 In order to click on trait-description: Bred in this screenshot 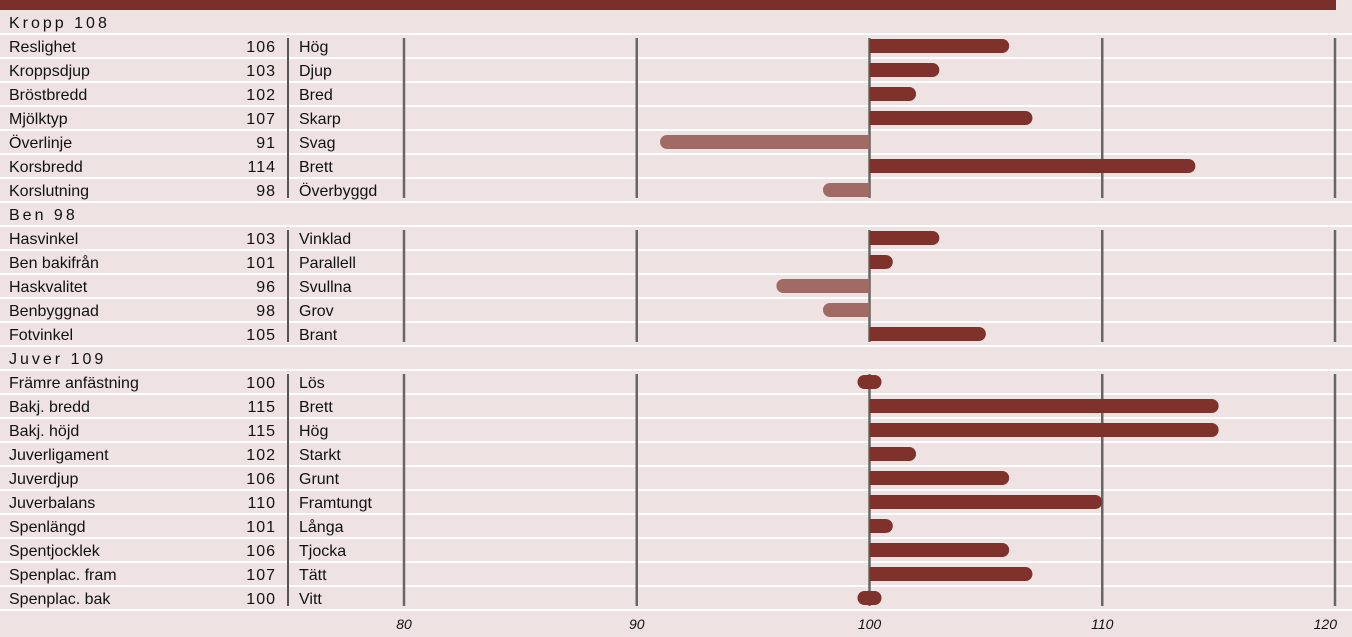, I will do `click(316, 95)`.